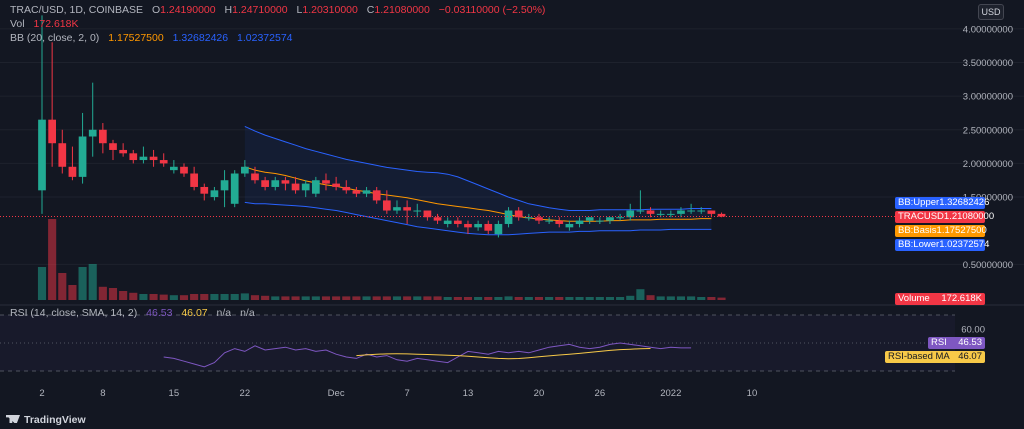 This screenshot has height=429, width=1024. I want to click on price-tick-label: 3.00000000, so click(988, 97).